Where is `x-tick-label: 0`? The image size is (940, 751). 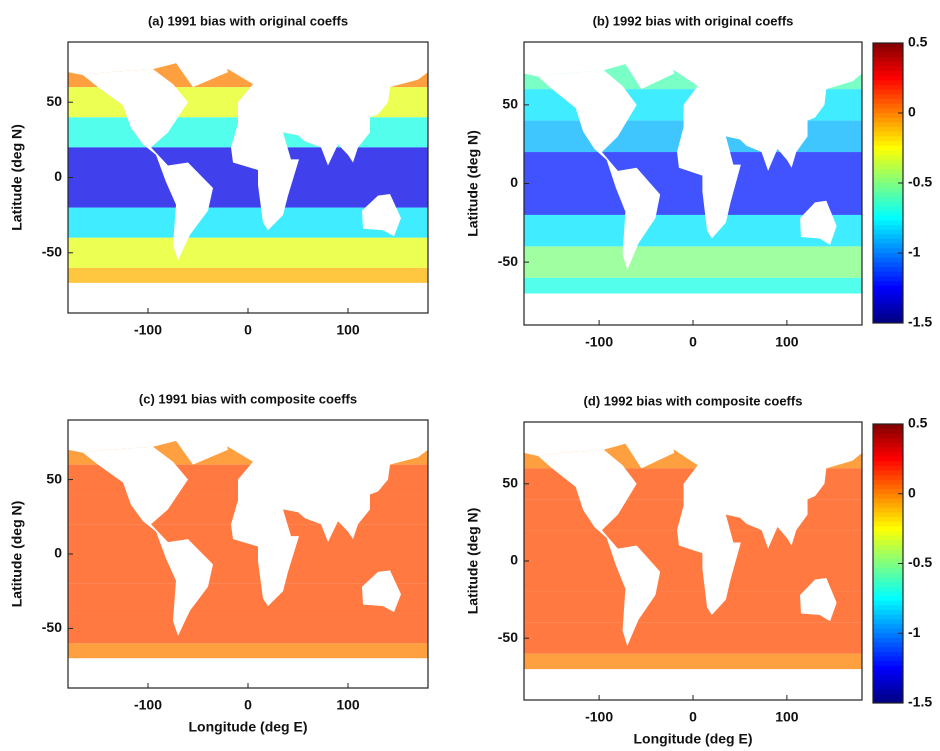
x-tick-label: 0 is located at coordinates (693, 342).